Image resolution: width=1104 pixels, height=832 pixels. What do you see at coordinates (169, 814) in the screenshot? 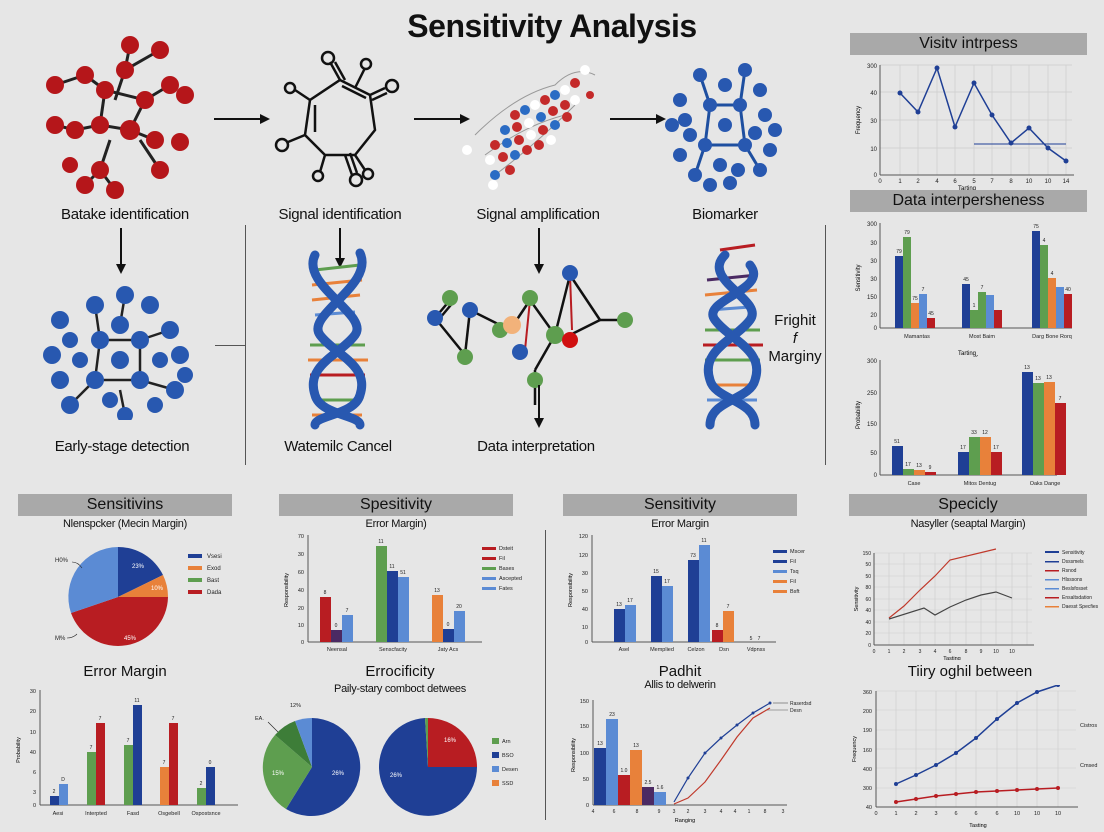
I see `svg-text: Osgebell` at bounding box center [169, 814].